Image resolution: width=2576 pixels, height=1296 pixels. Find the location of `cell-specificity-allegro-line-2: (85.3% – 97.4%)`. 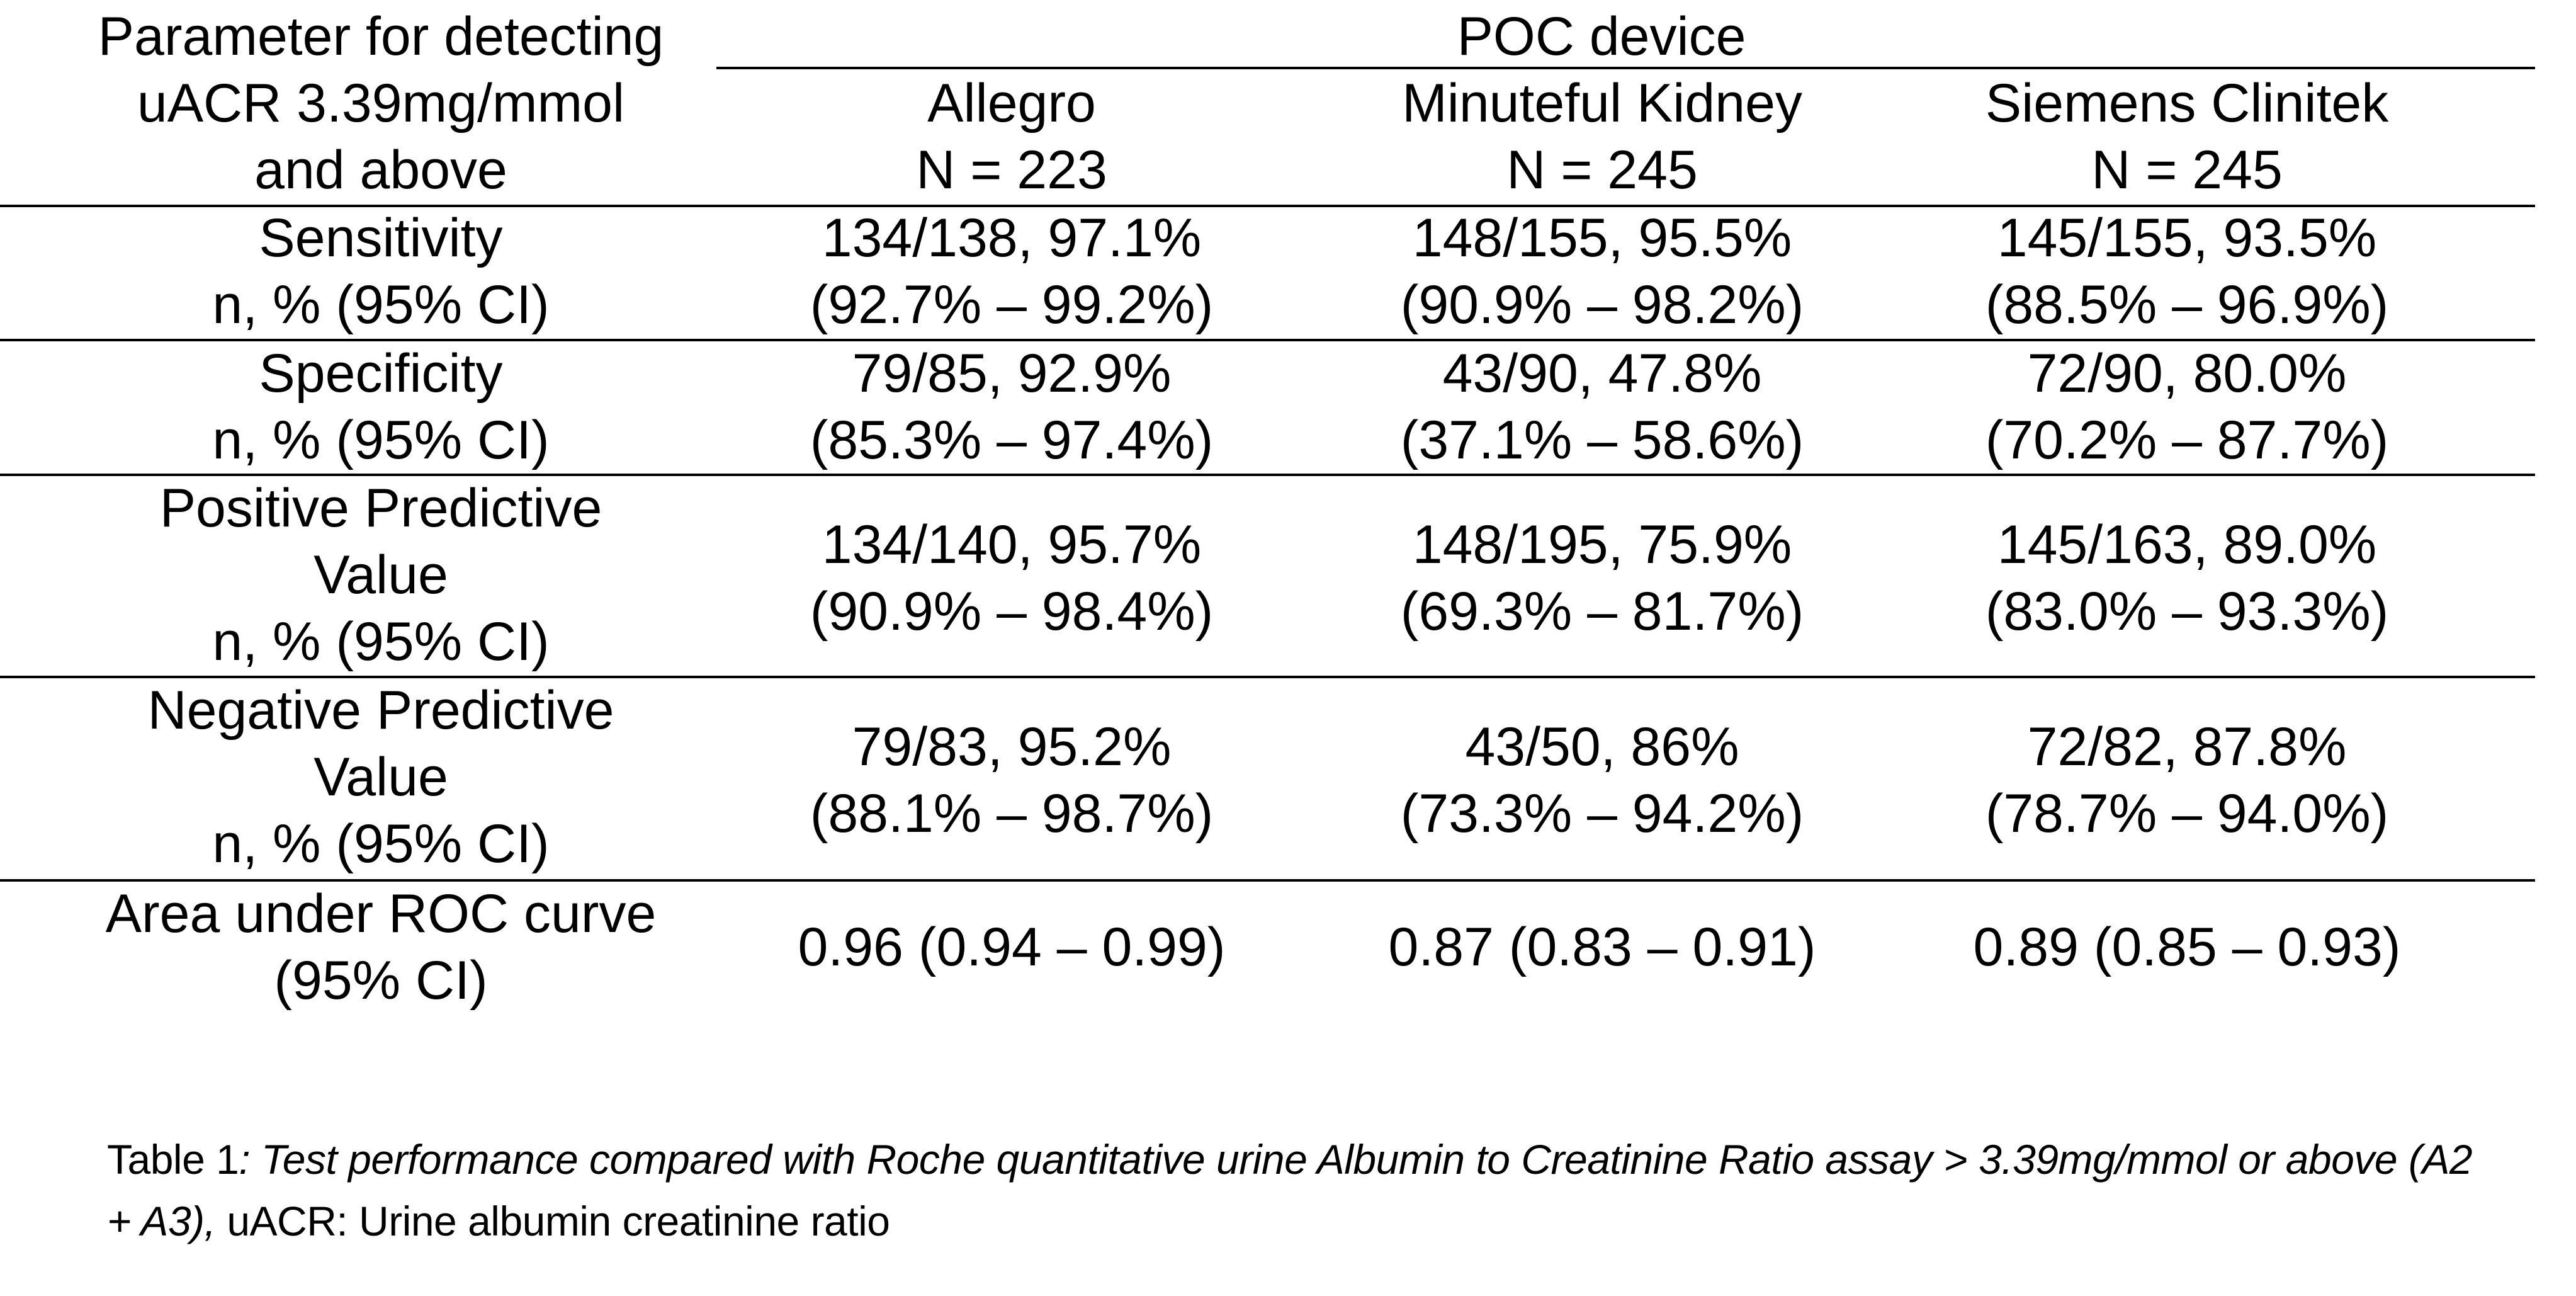

cell-specificity-allegro-line-2: (85.3% – 97.4%) is located at coordinates (1012, 440).